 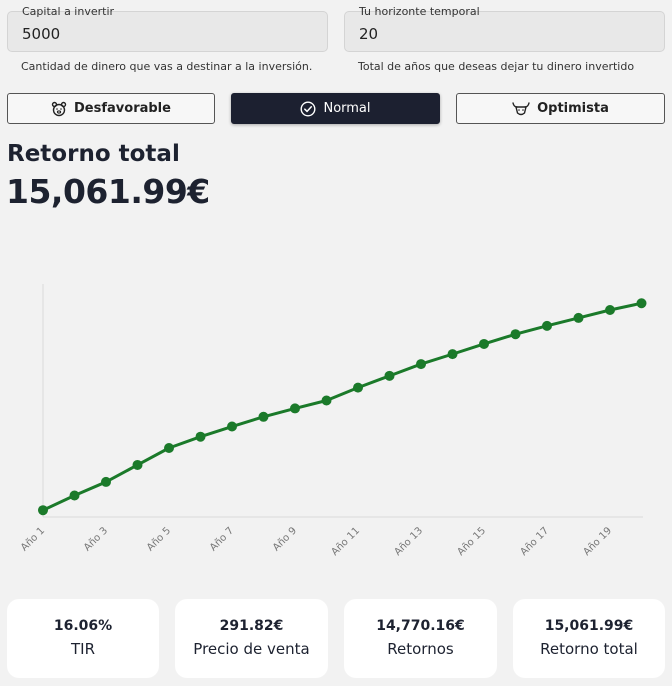 I want to click on stat-card-sale-price: 291.82€ Precio de venta, so click(x=251, y=638).